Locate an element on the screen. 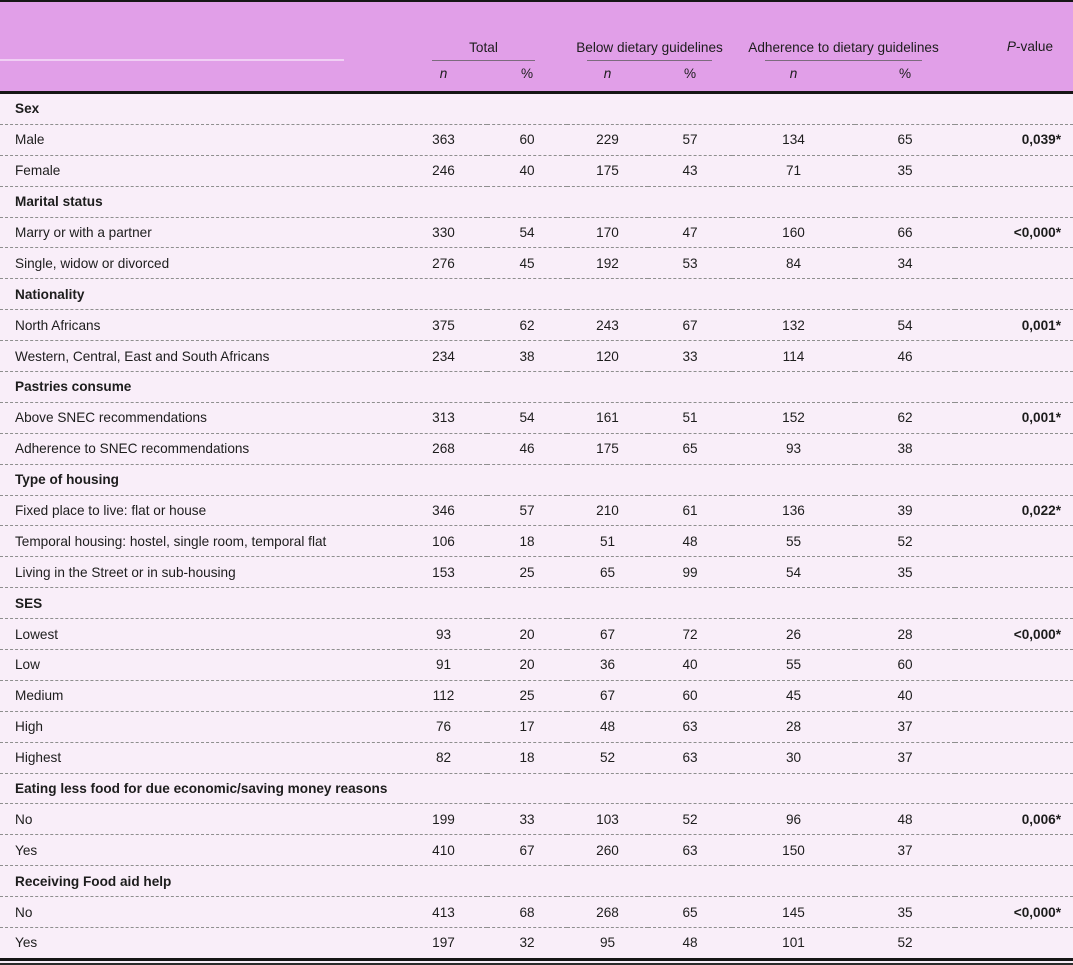 This screenshot has width=1073, height=965. cell-total-n: 234 is located at coordinates (443, 356).